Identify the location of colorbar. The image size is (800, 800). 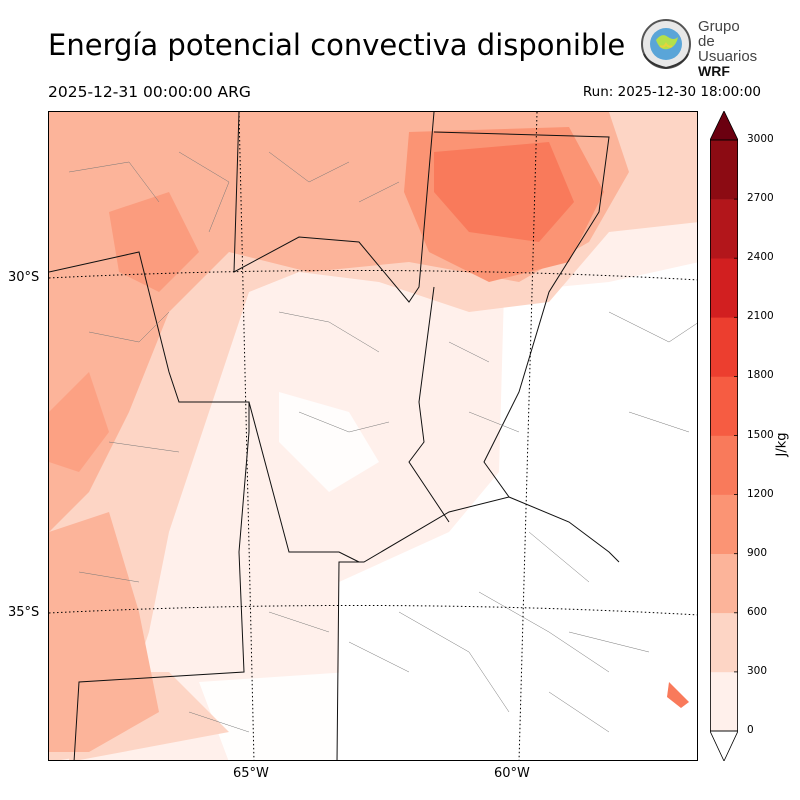
(724, 436).